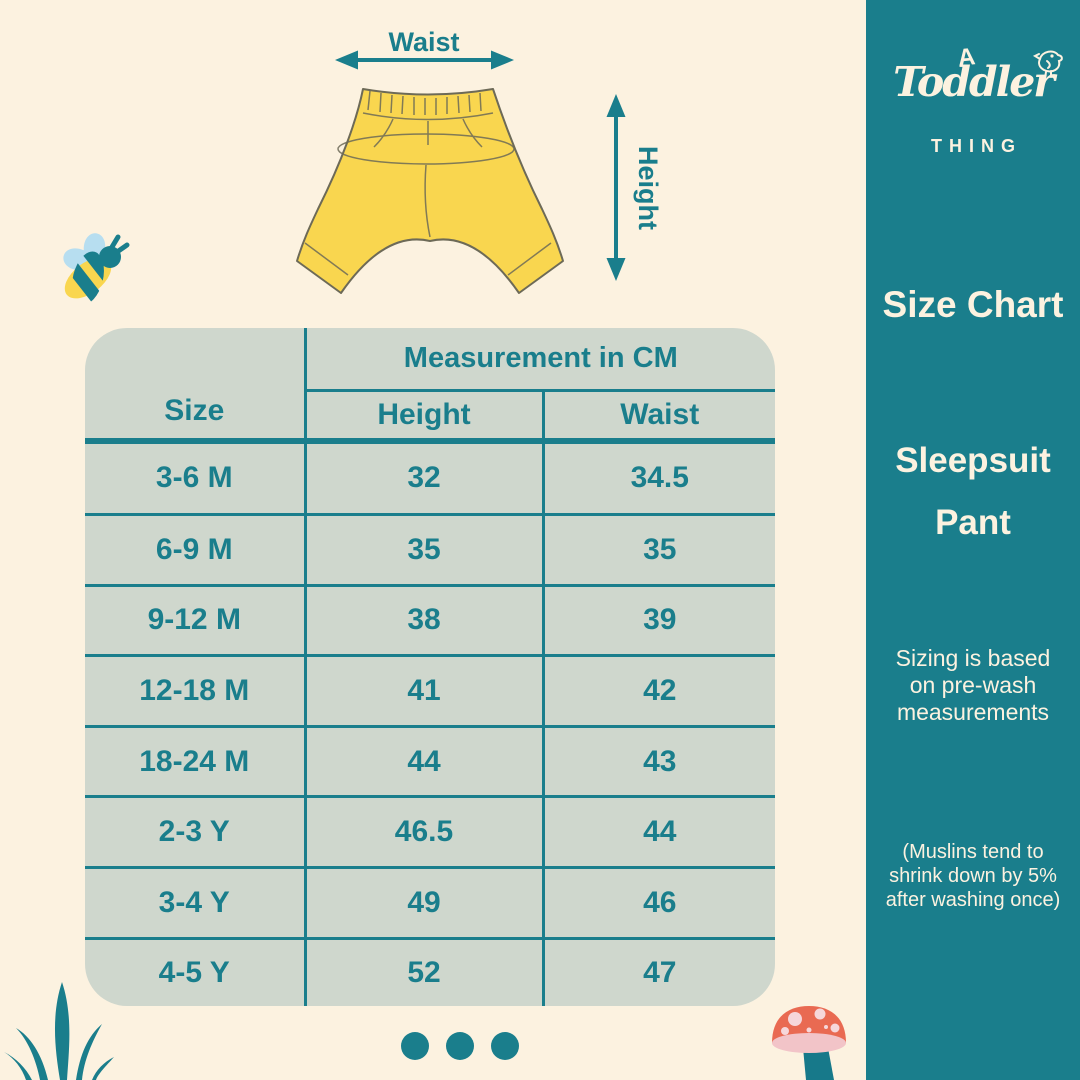 Image resolution: width=1080 pixels, height=1080 pixels. Describe the element at coordinates (658, 620) in the screenshot. I see `waist-cell: 39` at that location.